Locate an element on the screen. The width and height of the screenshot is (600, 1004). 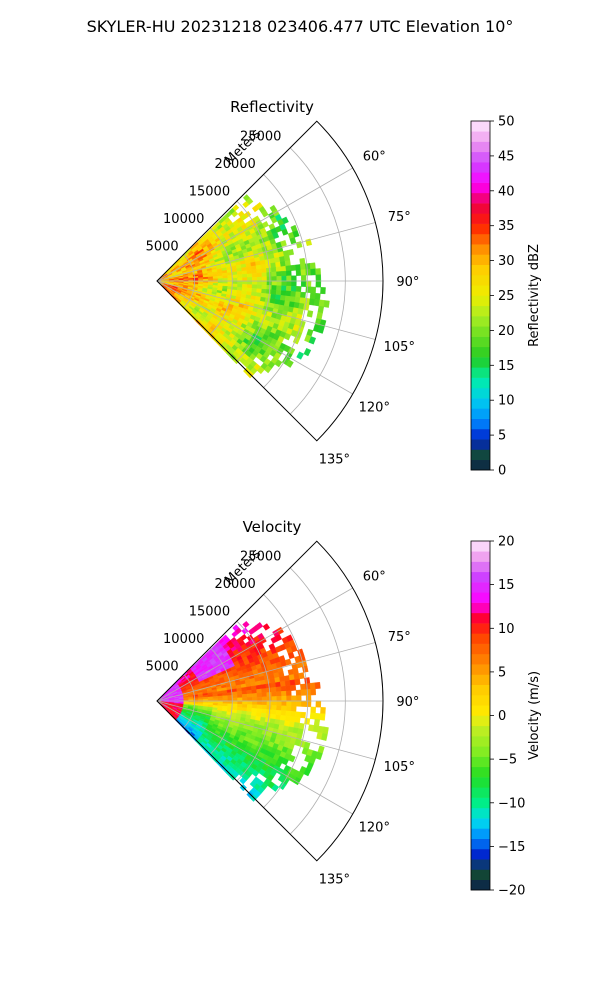
colorbar-tick-label: 30 is located at coordinates (506, 261).